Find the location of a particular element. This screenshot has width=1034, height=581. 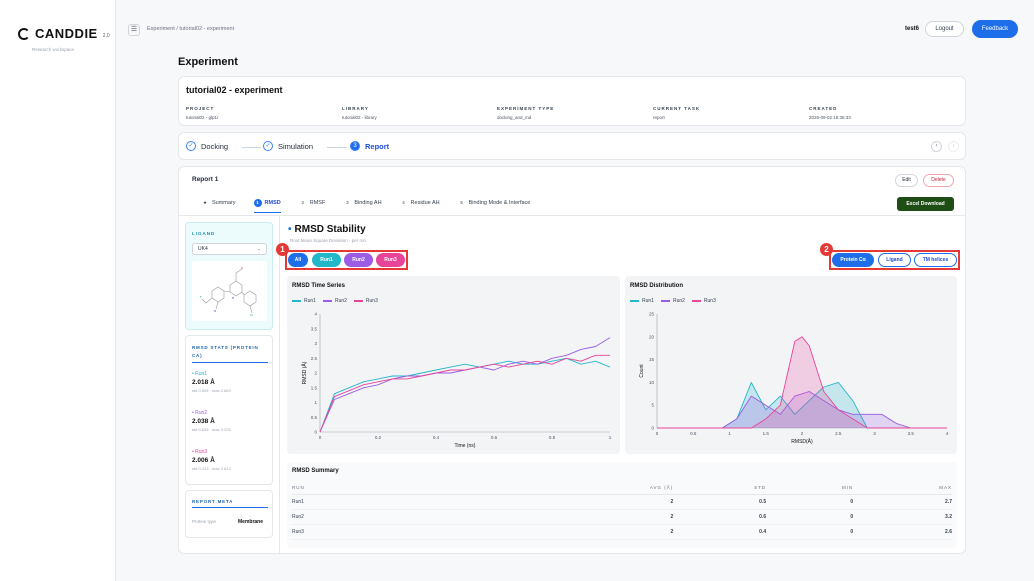

tab-binding-mode: 5 Binding Mode & Interface is located at coordinates (494, 206).